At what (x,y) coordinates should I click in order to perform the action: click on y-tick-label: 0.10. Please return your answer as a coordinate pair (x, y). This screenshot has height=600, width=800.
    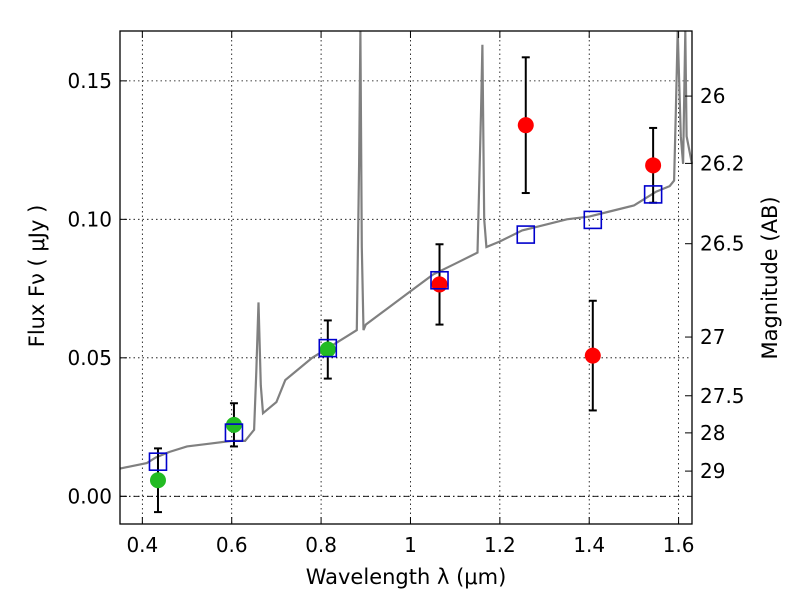
    Looking at the image, I should click on (89, 219).